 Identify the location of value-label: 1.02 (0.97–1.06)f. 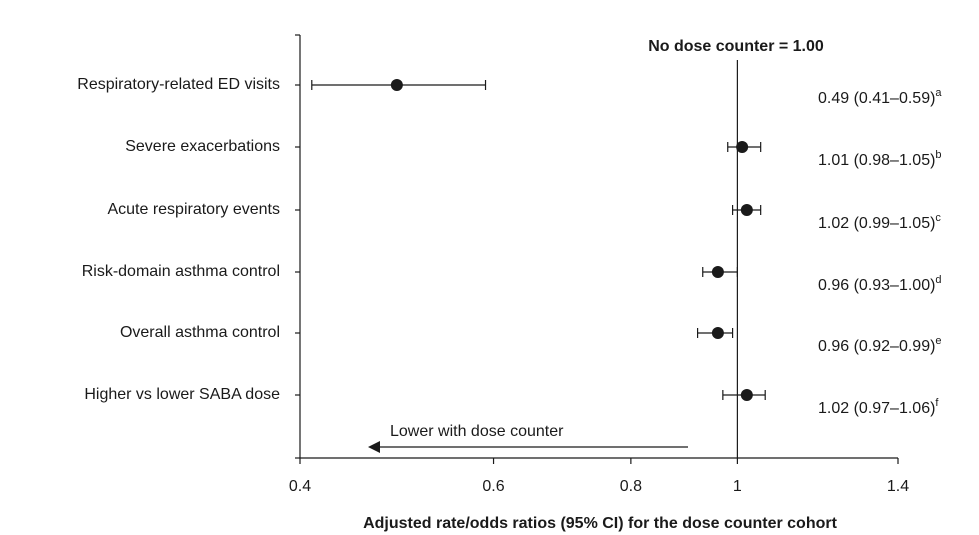
(878, 407).